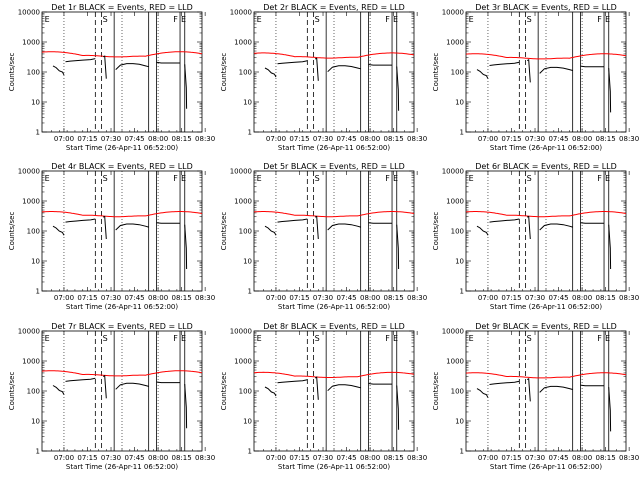 The image size is (640, 480). Describe the element at coordinates (334, 326) in the screenshot. I see `panel-title: Det 8r BLACK = Events, RED = LLD` at that location.